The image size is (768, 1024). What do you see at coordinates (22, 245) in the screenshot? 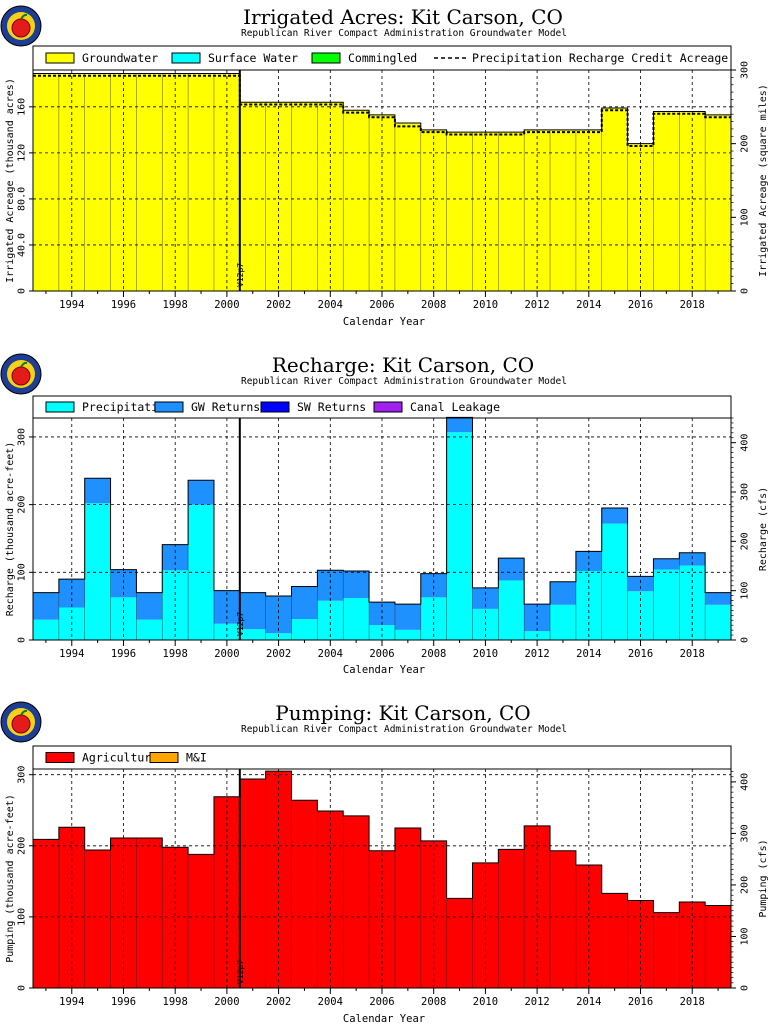
I see `y-tick-label: 40.0` at bounding box center [22, 245].